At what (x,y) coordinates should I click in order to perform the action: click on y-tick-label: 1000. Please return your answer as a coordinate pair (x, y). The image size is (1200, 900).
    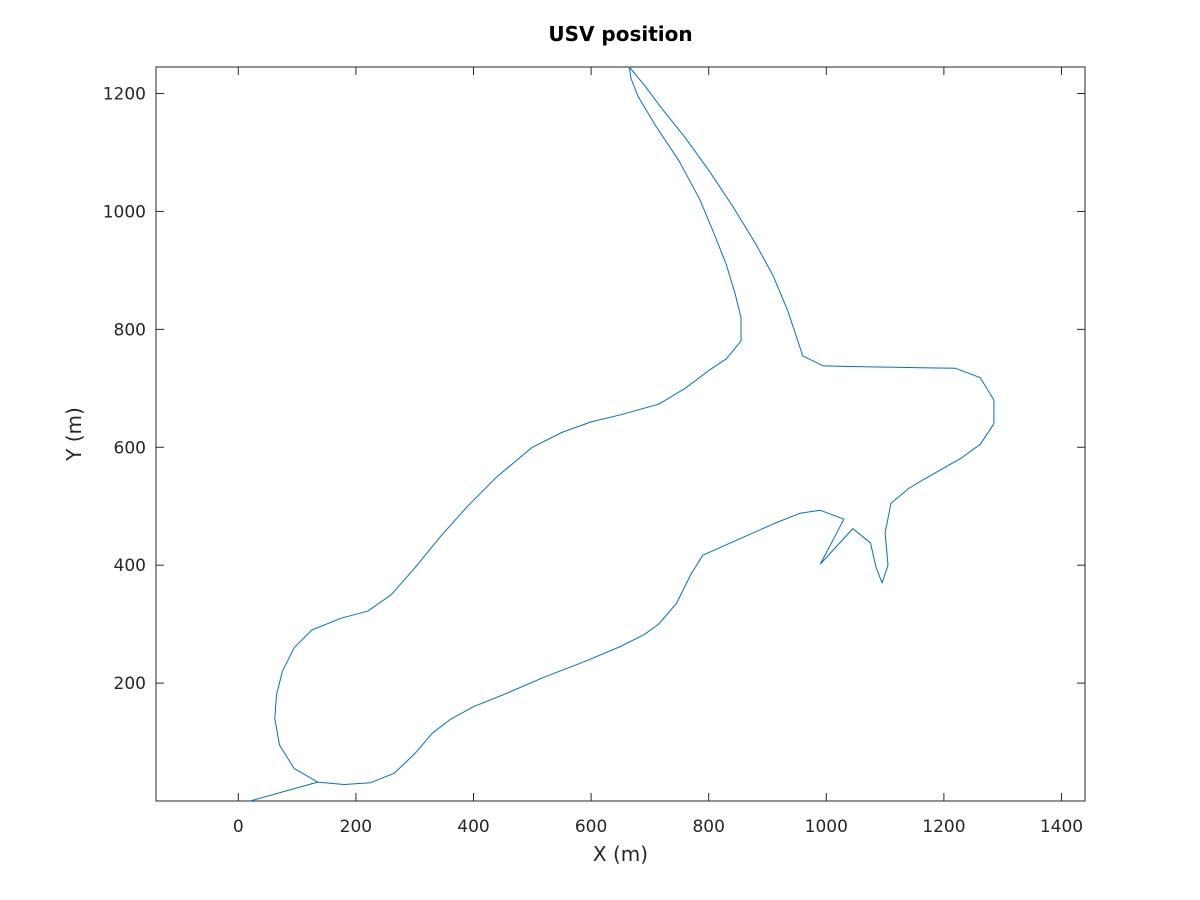
    Looking at the image, I should click on (124, 212).